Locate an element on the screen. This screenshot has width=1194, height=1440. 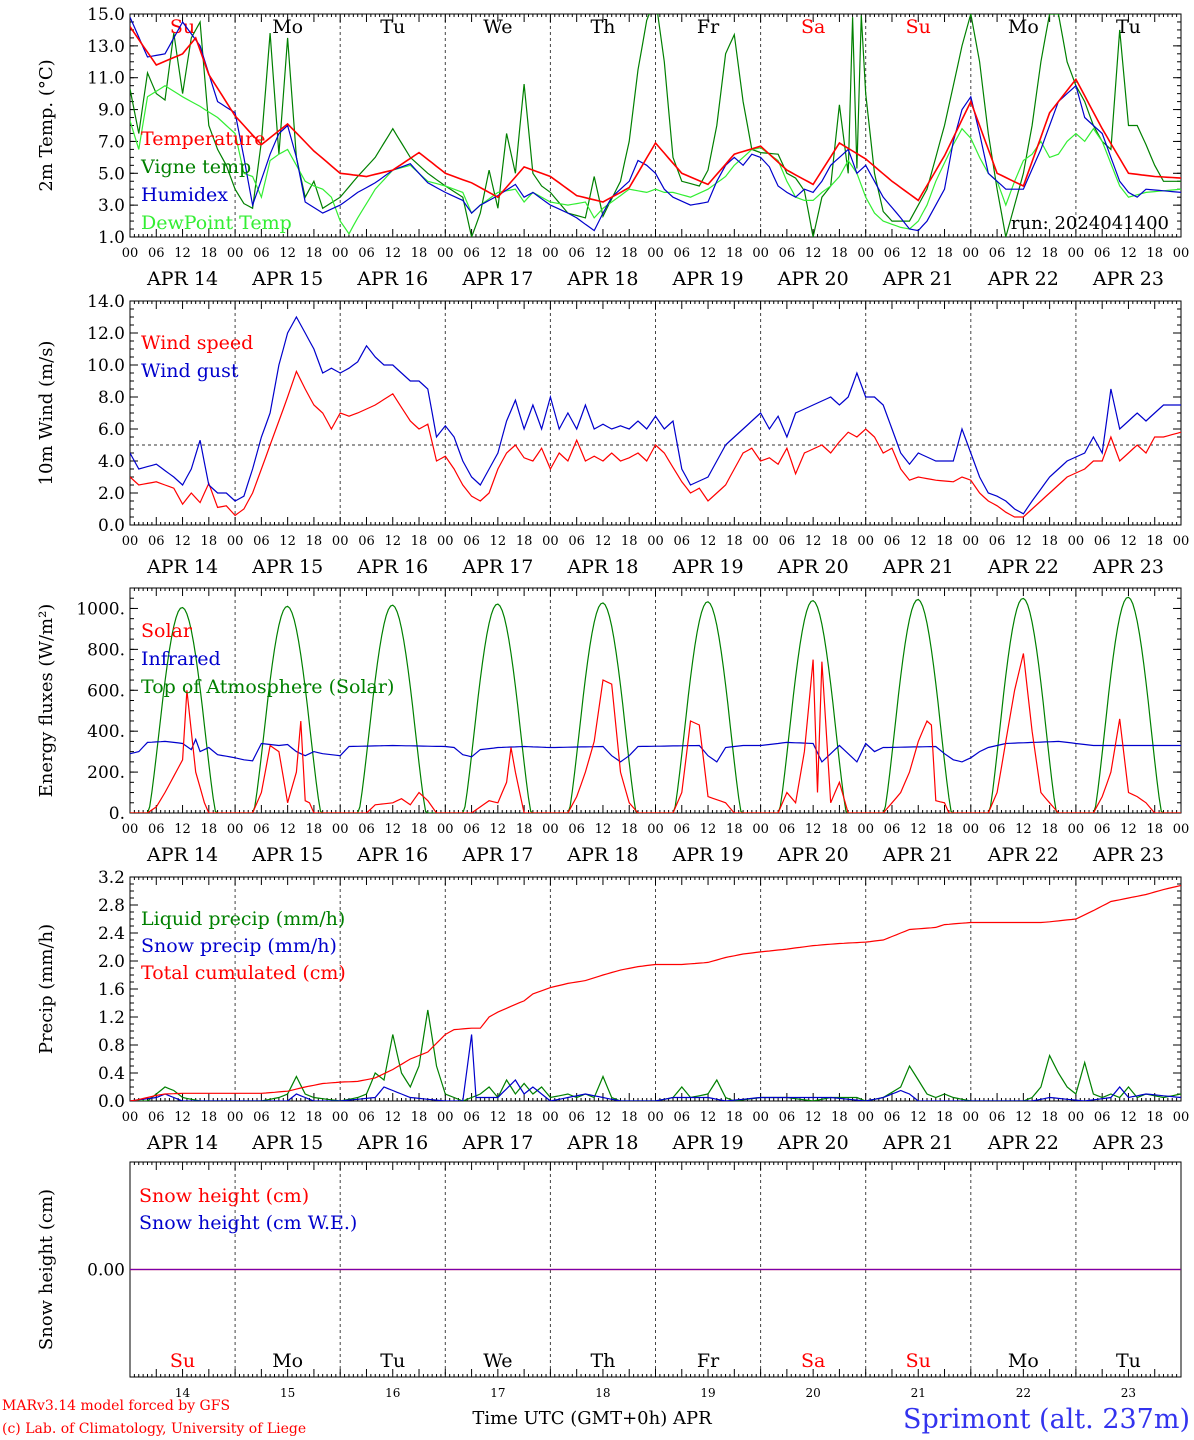
date-label: APR 23 is located at coordinates (1128, 1143).